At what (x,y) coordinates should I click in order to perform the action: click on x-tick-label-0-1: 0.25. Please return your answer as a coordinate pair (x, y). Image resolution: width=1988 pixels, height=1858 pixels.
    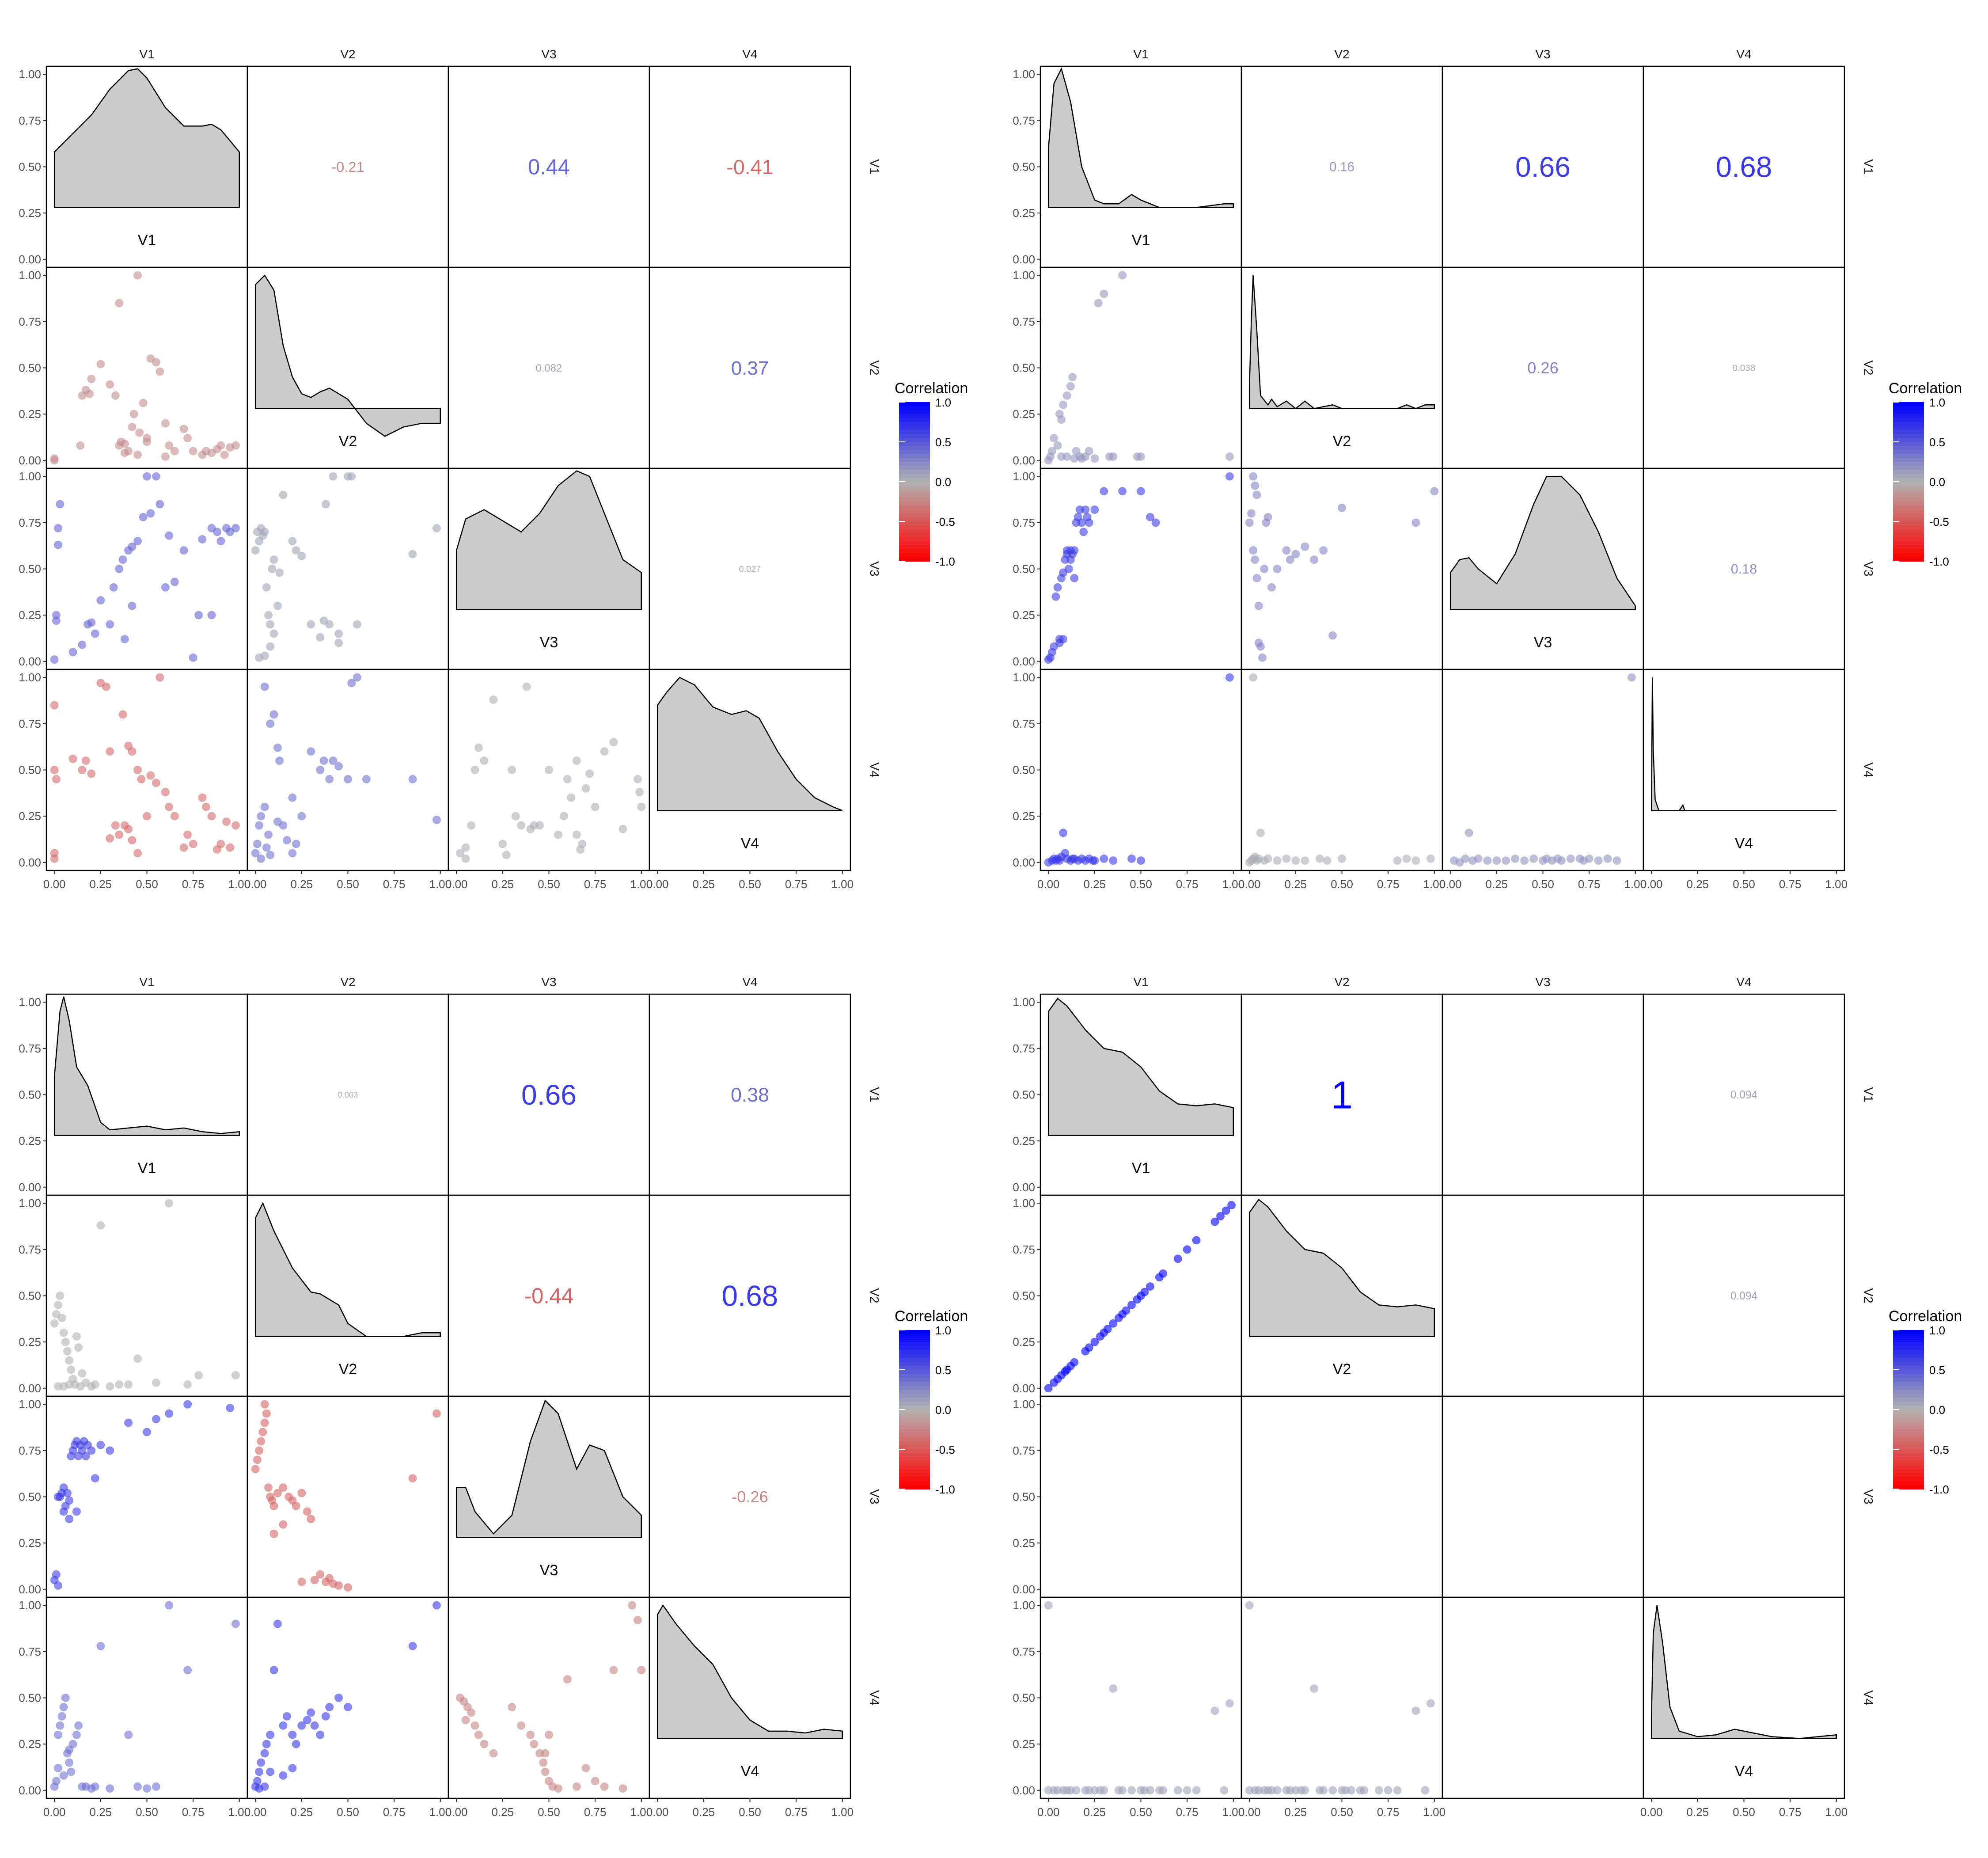
    Looking at the image, I should click on (1095, 1812).